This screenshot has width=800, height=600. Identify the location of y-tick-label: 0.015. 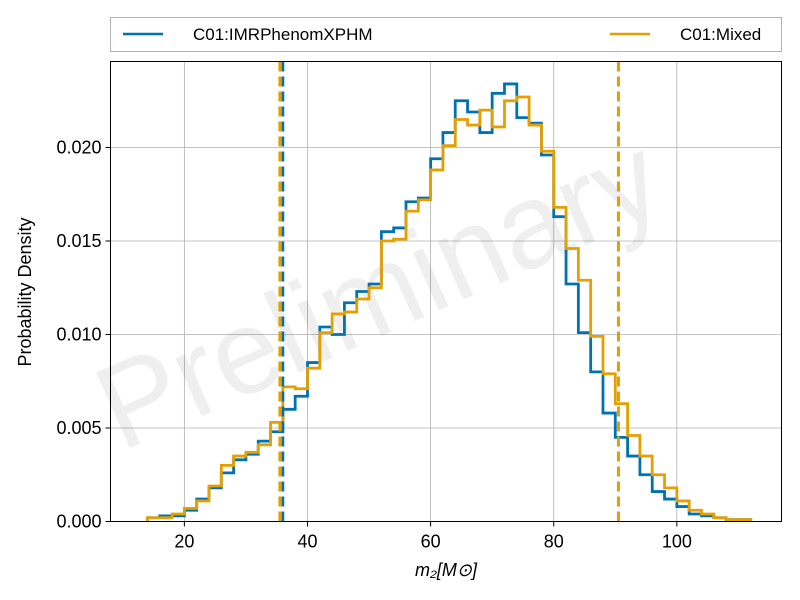
(78, 241).